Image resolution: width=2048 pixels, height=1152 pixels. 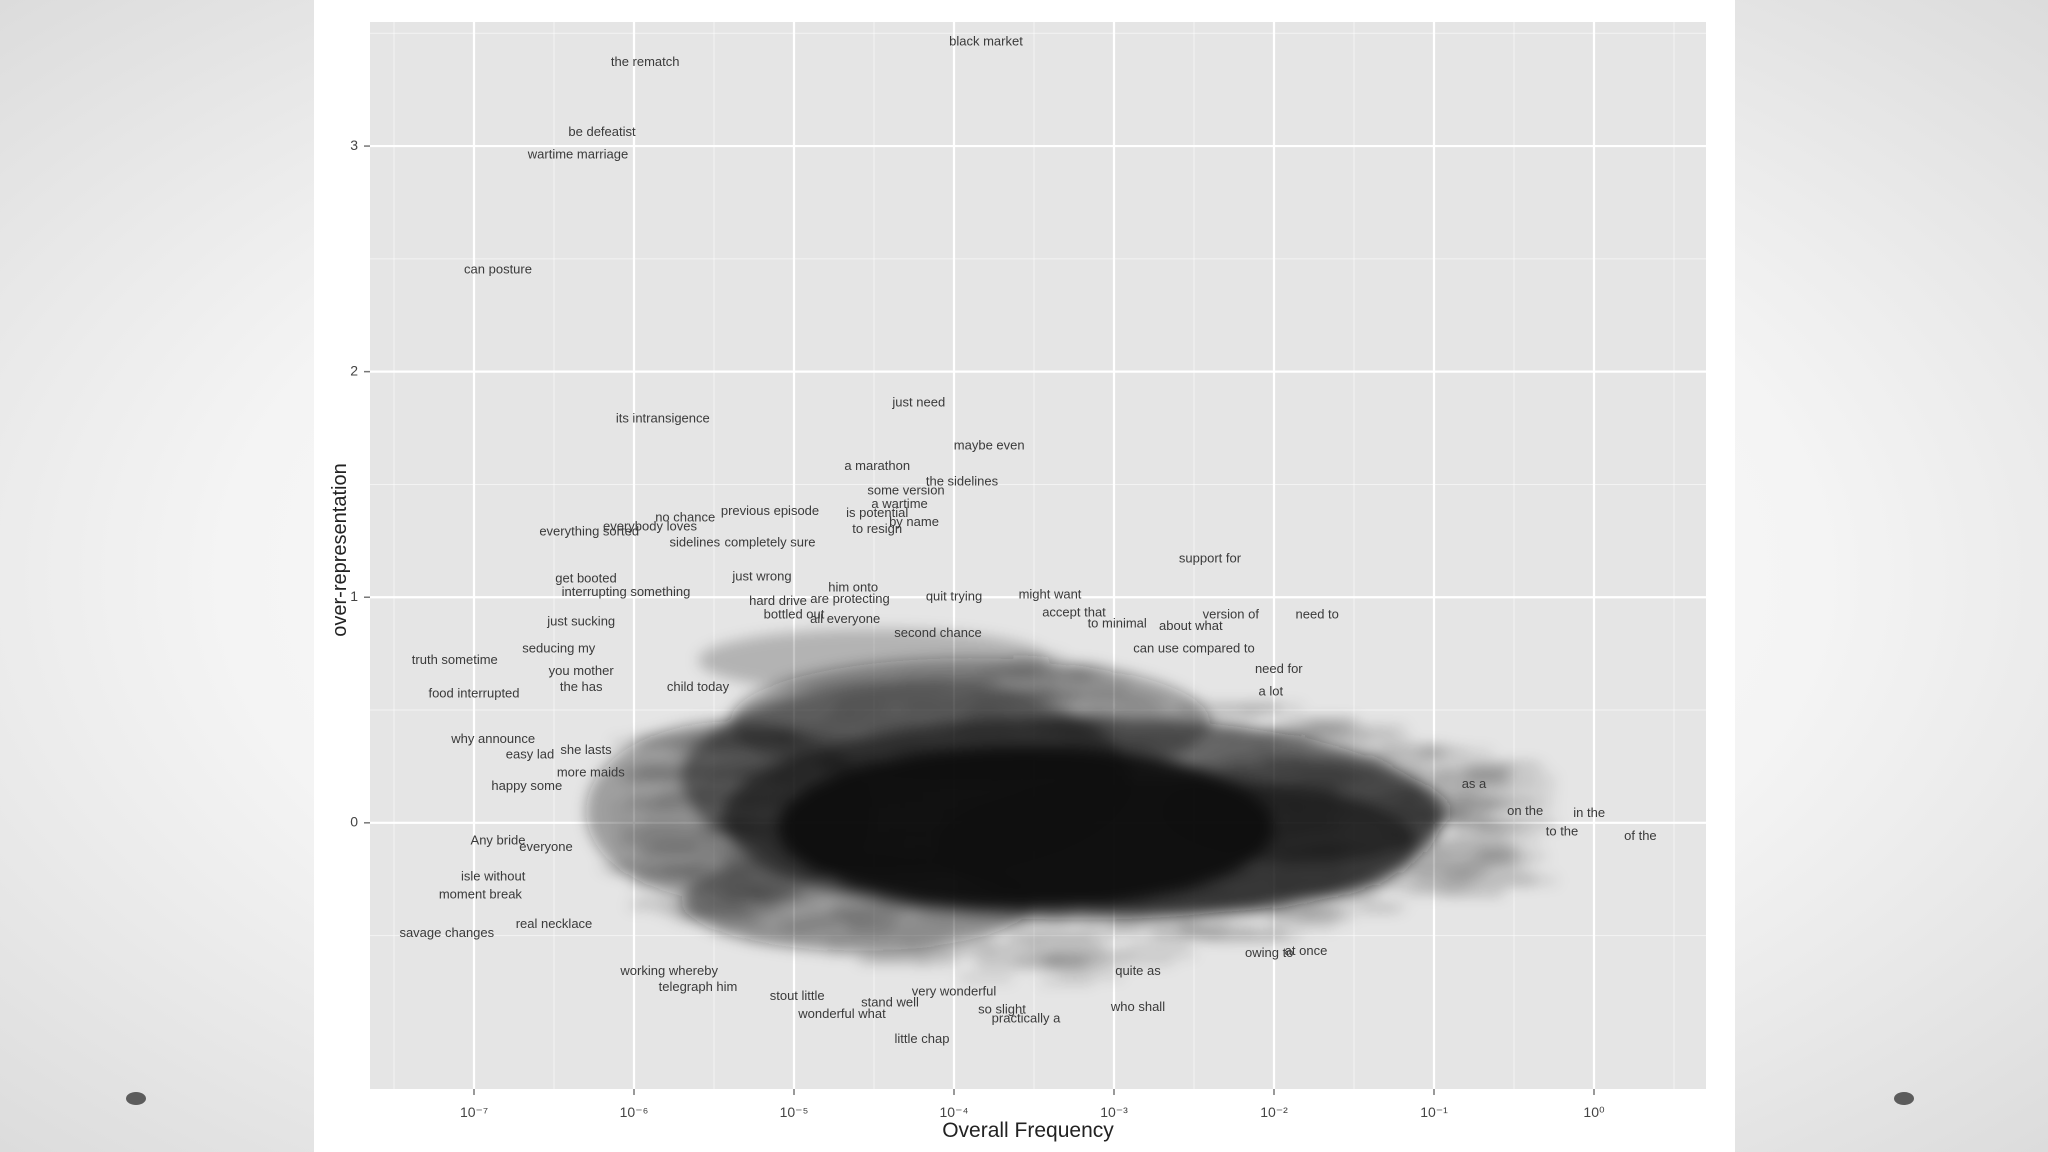 I want to click on point-label-39: truth sometime, so click(x=455, y=659).